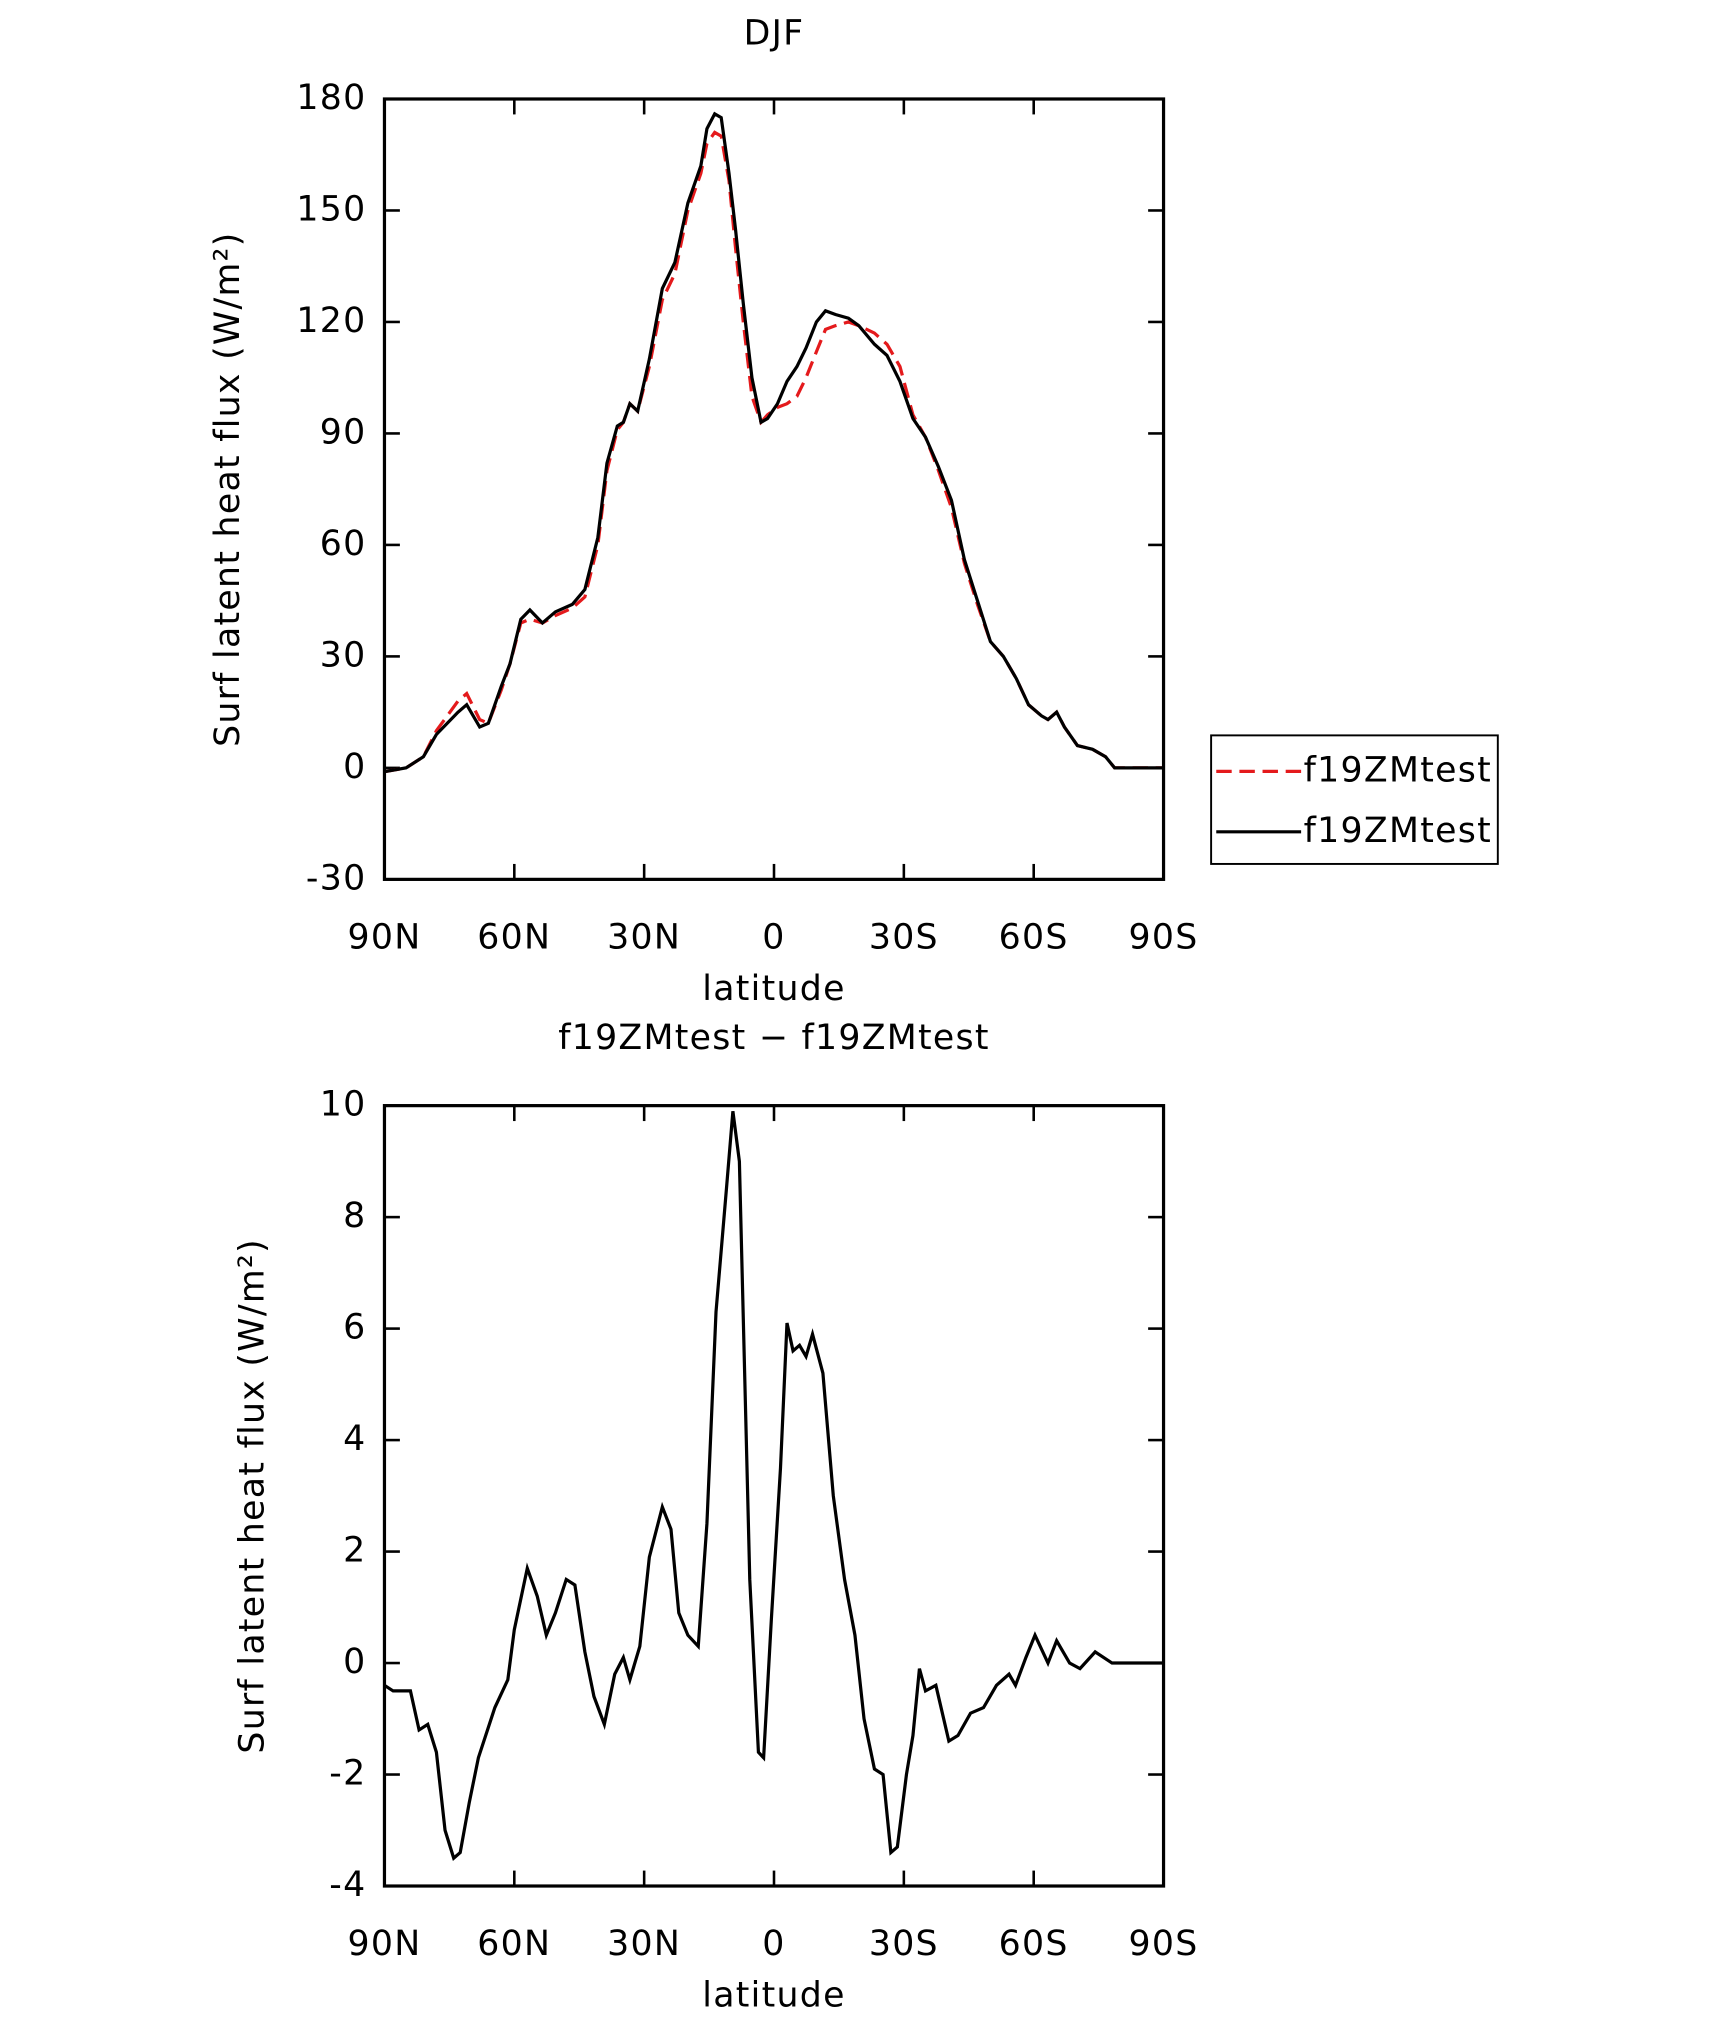  Describe the element at coordinates (774, 1038) in the screenshot. I see `chart-title: f19ZMtest − f19ZMtest` at that location.